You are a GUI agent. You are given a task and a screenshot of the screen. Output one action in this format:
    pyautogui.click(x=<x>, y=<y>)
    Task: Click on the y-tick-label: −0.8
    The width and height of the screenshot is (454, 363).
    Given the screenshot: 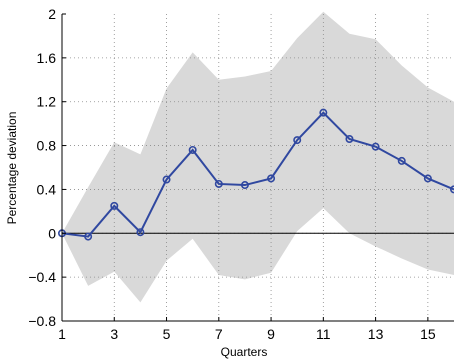 What is the action you would take?
    pyautogui.click(x=42, y=321)
    